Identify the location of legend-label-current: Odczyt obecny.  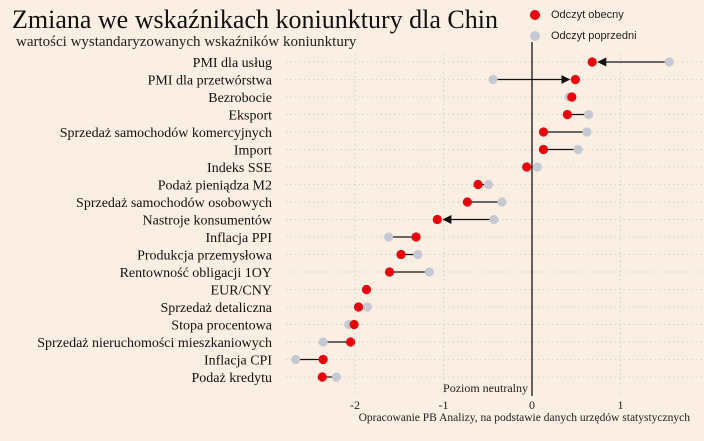
(587, 14).